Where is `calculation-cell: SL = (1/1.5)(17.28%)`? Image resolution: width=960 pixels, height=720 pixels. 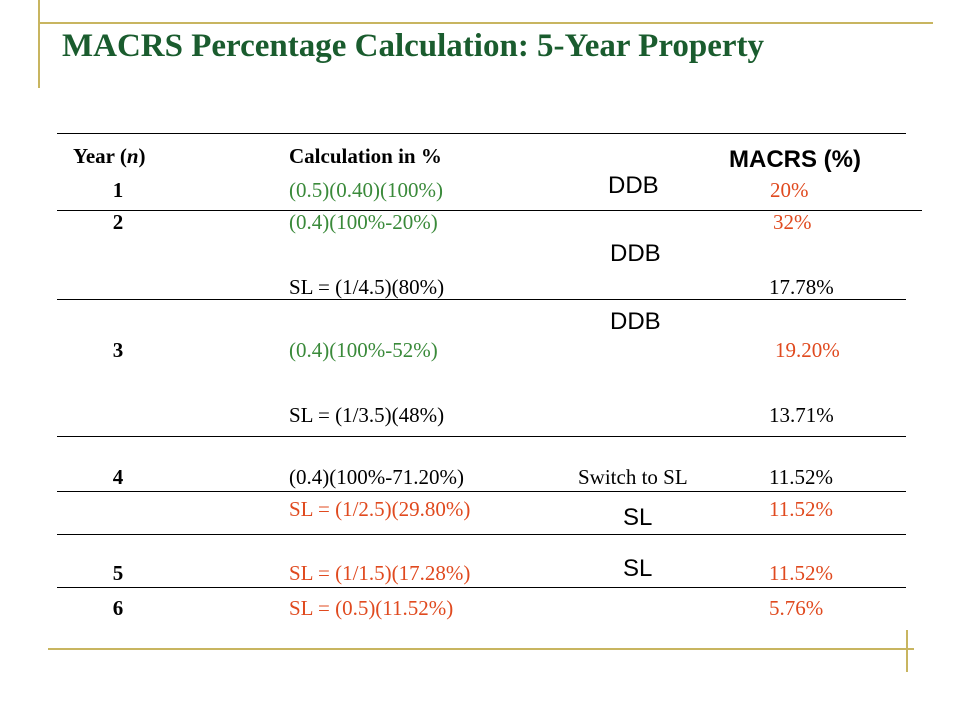 calculation-cell: SL = (1/1.5)(17.28%) is located at coordinates (380, 573).